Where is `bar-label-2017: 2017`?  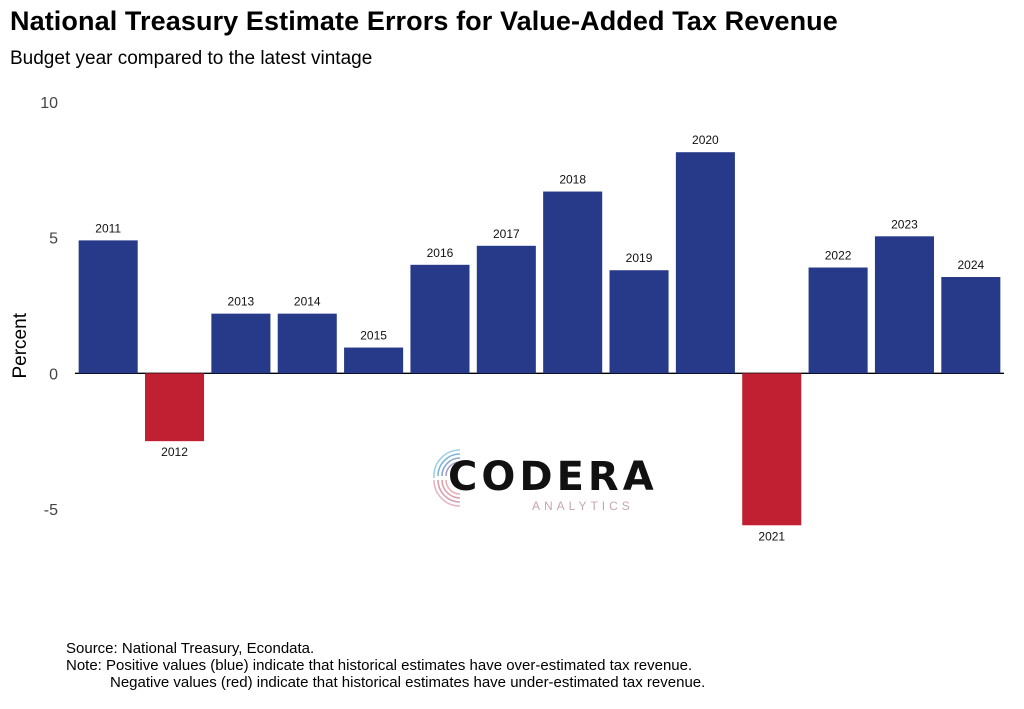
bar-label-2017: 2017 is located at coordinates (506, 234).